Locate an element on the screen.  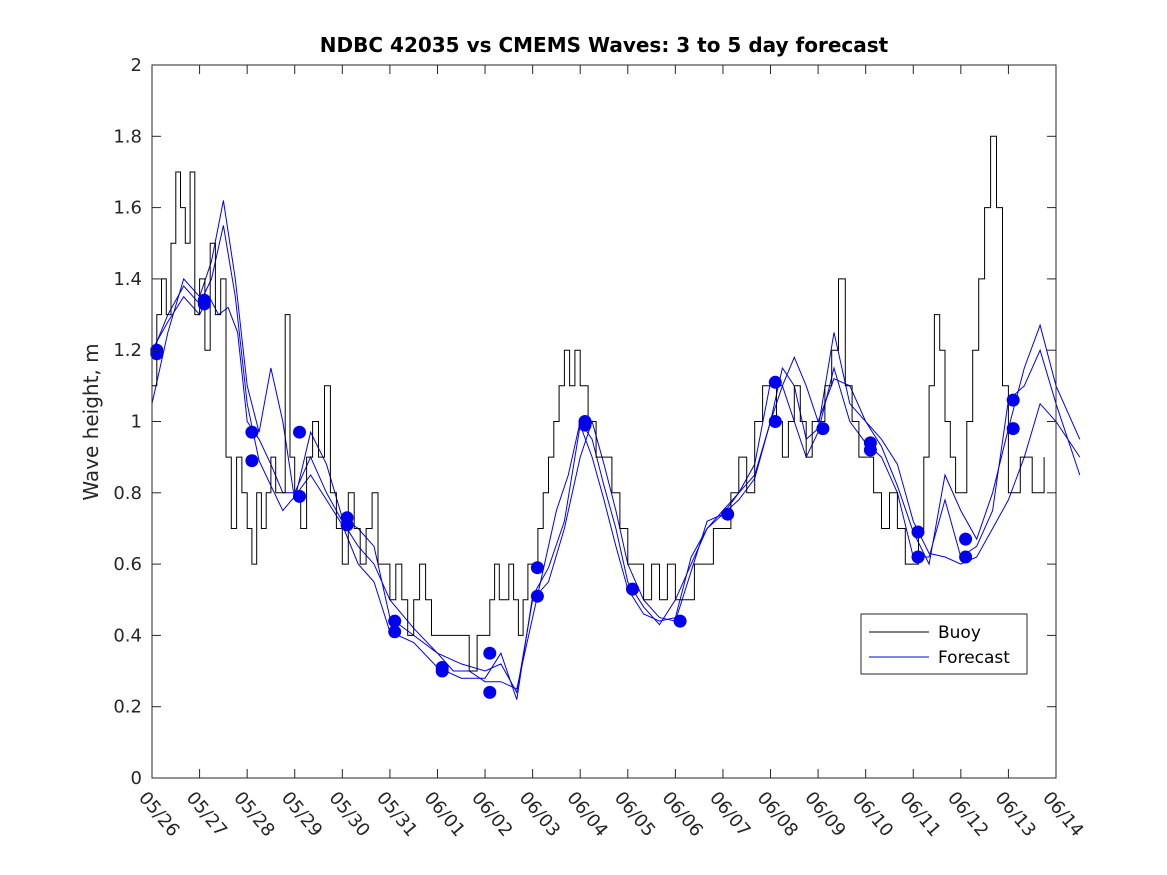
y-tick-label: 0.2 is located at coordinates (127, 707).